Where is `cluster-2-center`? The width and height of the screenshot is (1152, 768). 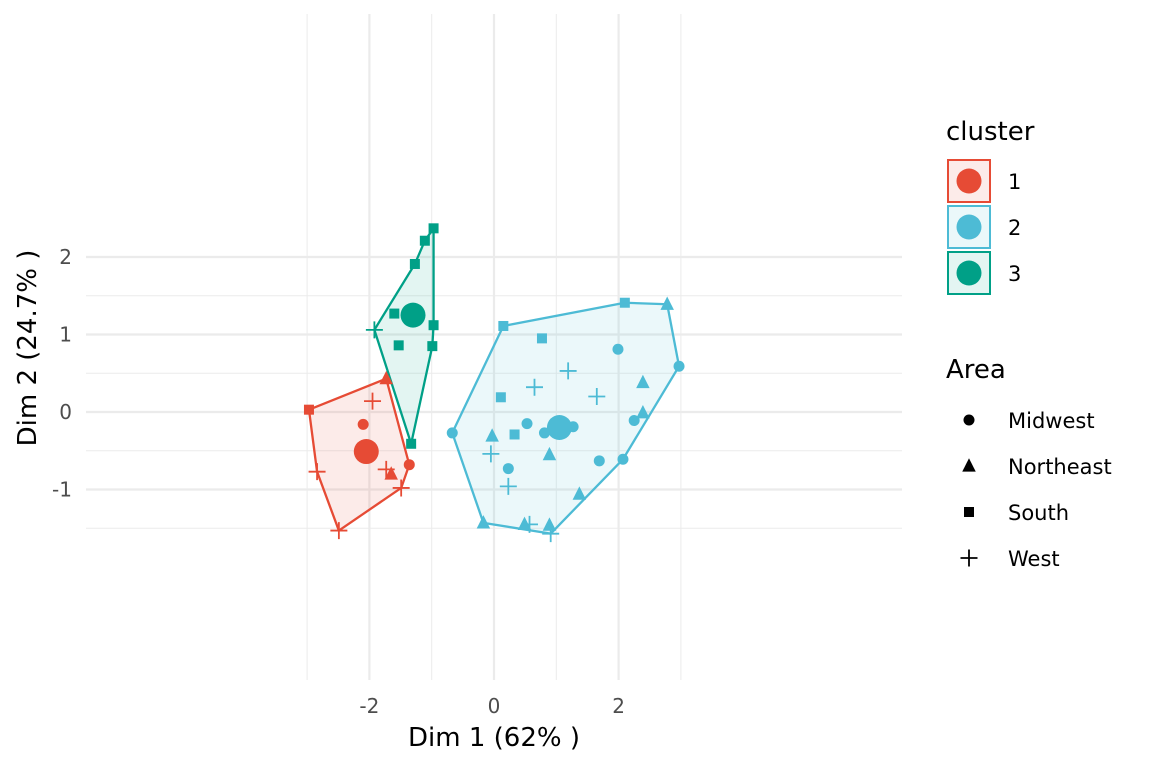 cluster-2-center is located at coordinates (559, 427).